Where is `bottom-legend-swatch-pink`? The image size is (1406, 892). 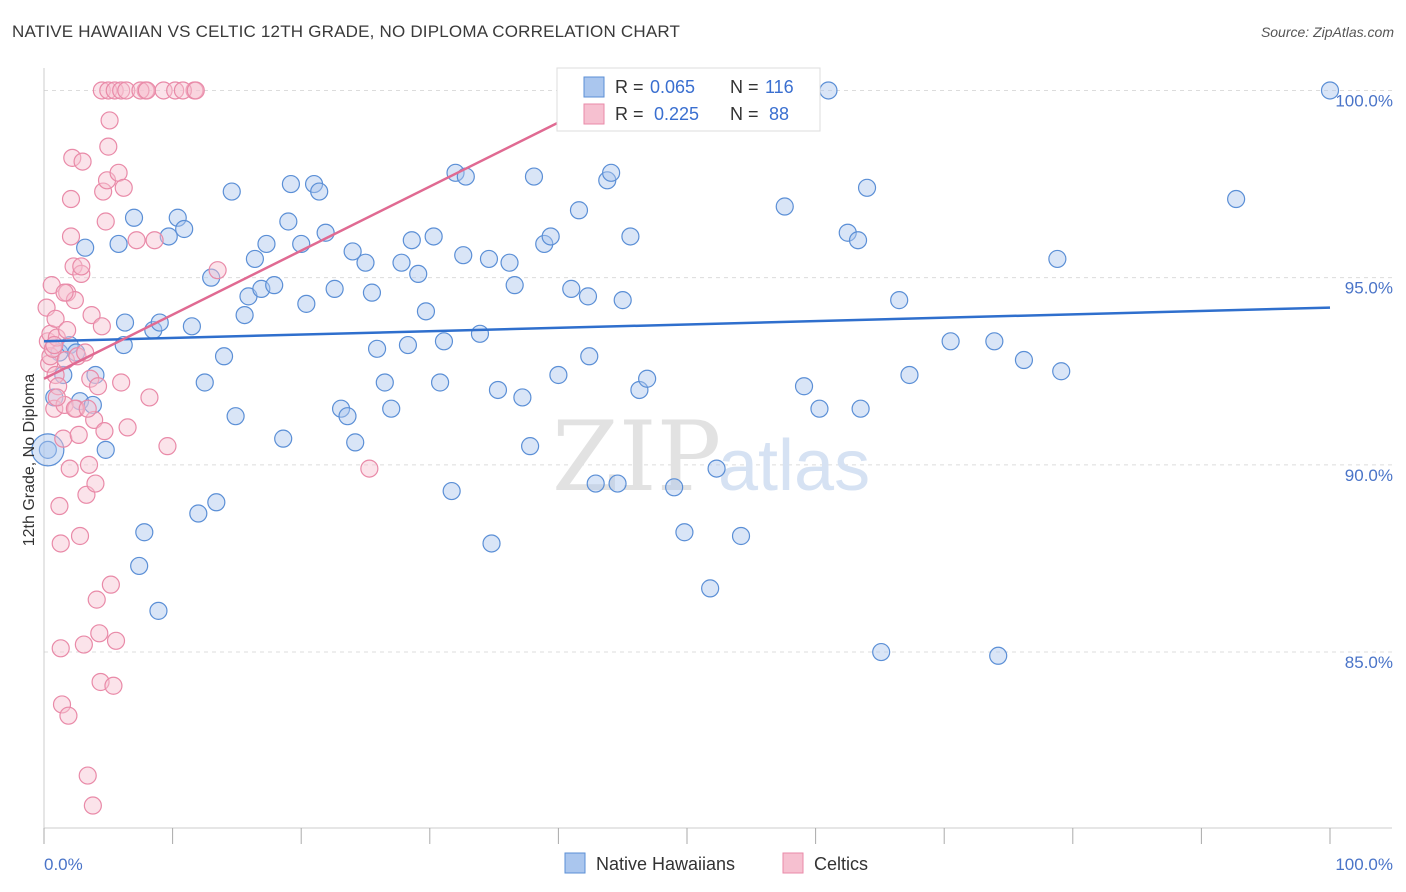 bottom-legend-swatch-pink is located at coordinates (793, 863).